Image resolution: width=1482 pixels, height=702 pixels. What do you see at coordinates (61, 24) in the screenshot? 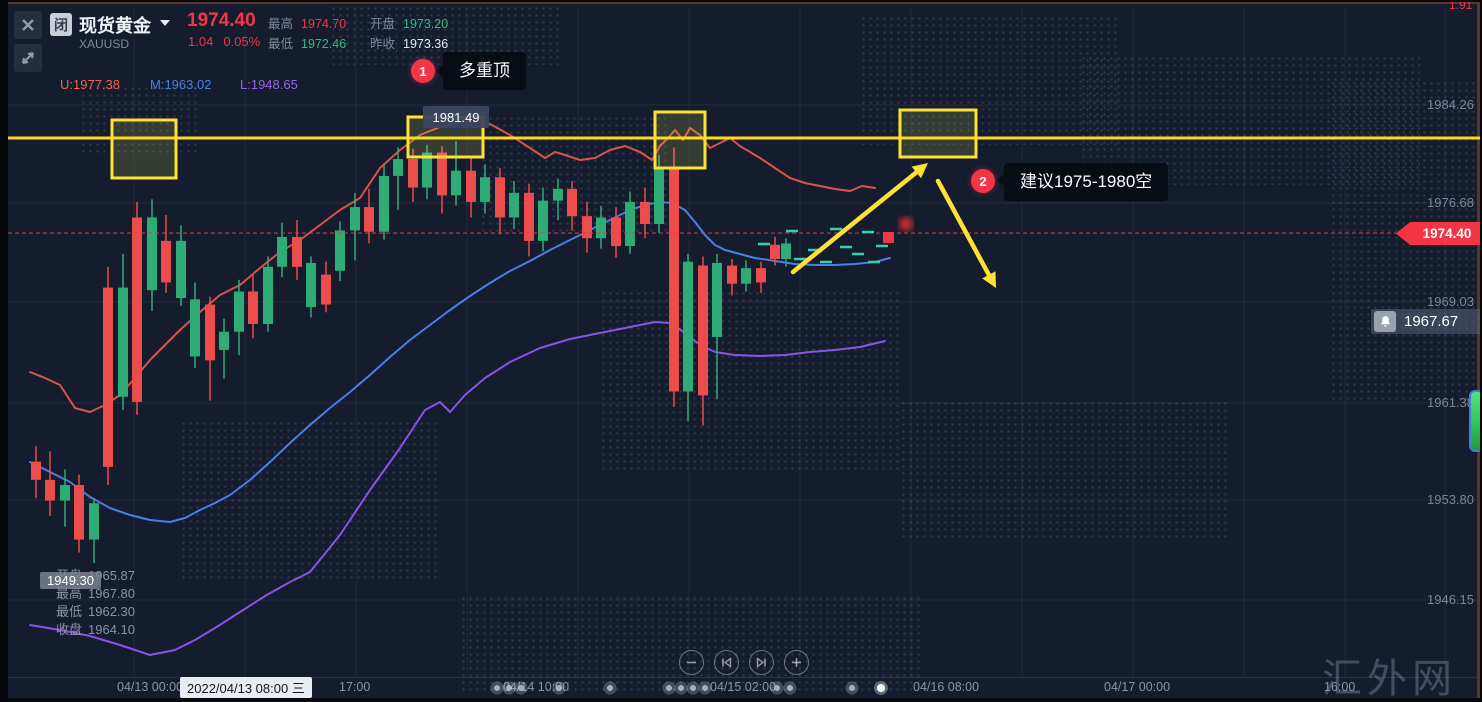
I see `market-closed-badge: 闭` at bounding box center [61, 24].